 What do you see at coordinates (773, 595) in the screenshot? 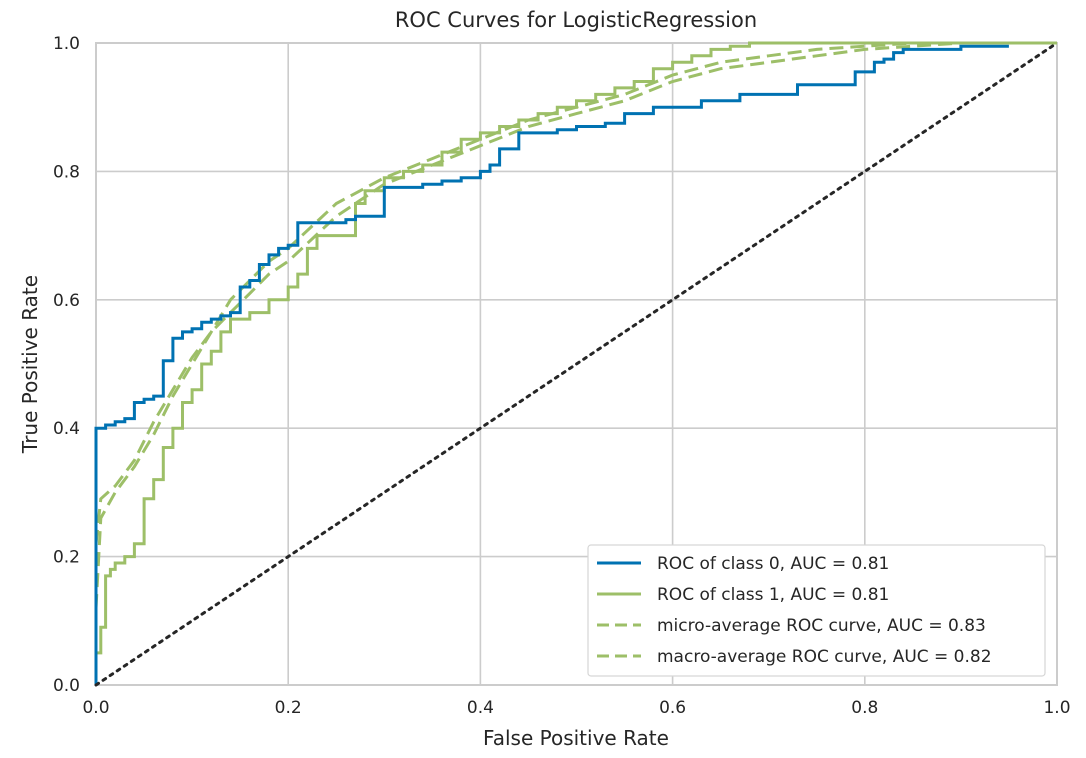
I see `legend-label: ROC of class 1, AUC = 0.81` at bounding box center [773, 595].